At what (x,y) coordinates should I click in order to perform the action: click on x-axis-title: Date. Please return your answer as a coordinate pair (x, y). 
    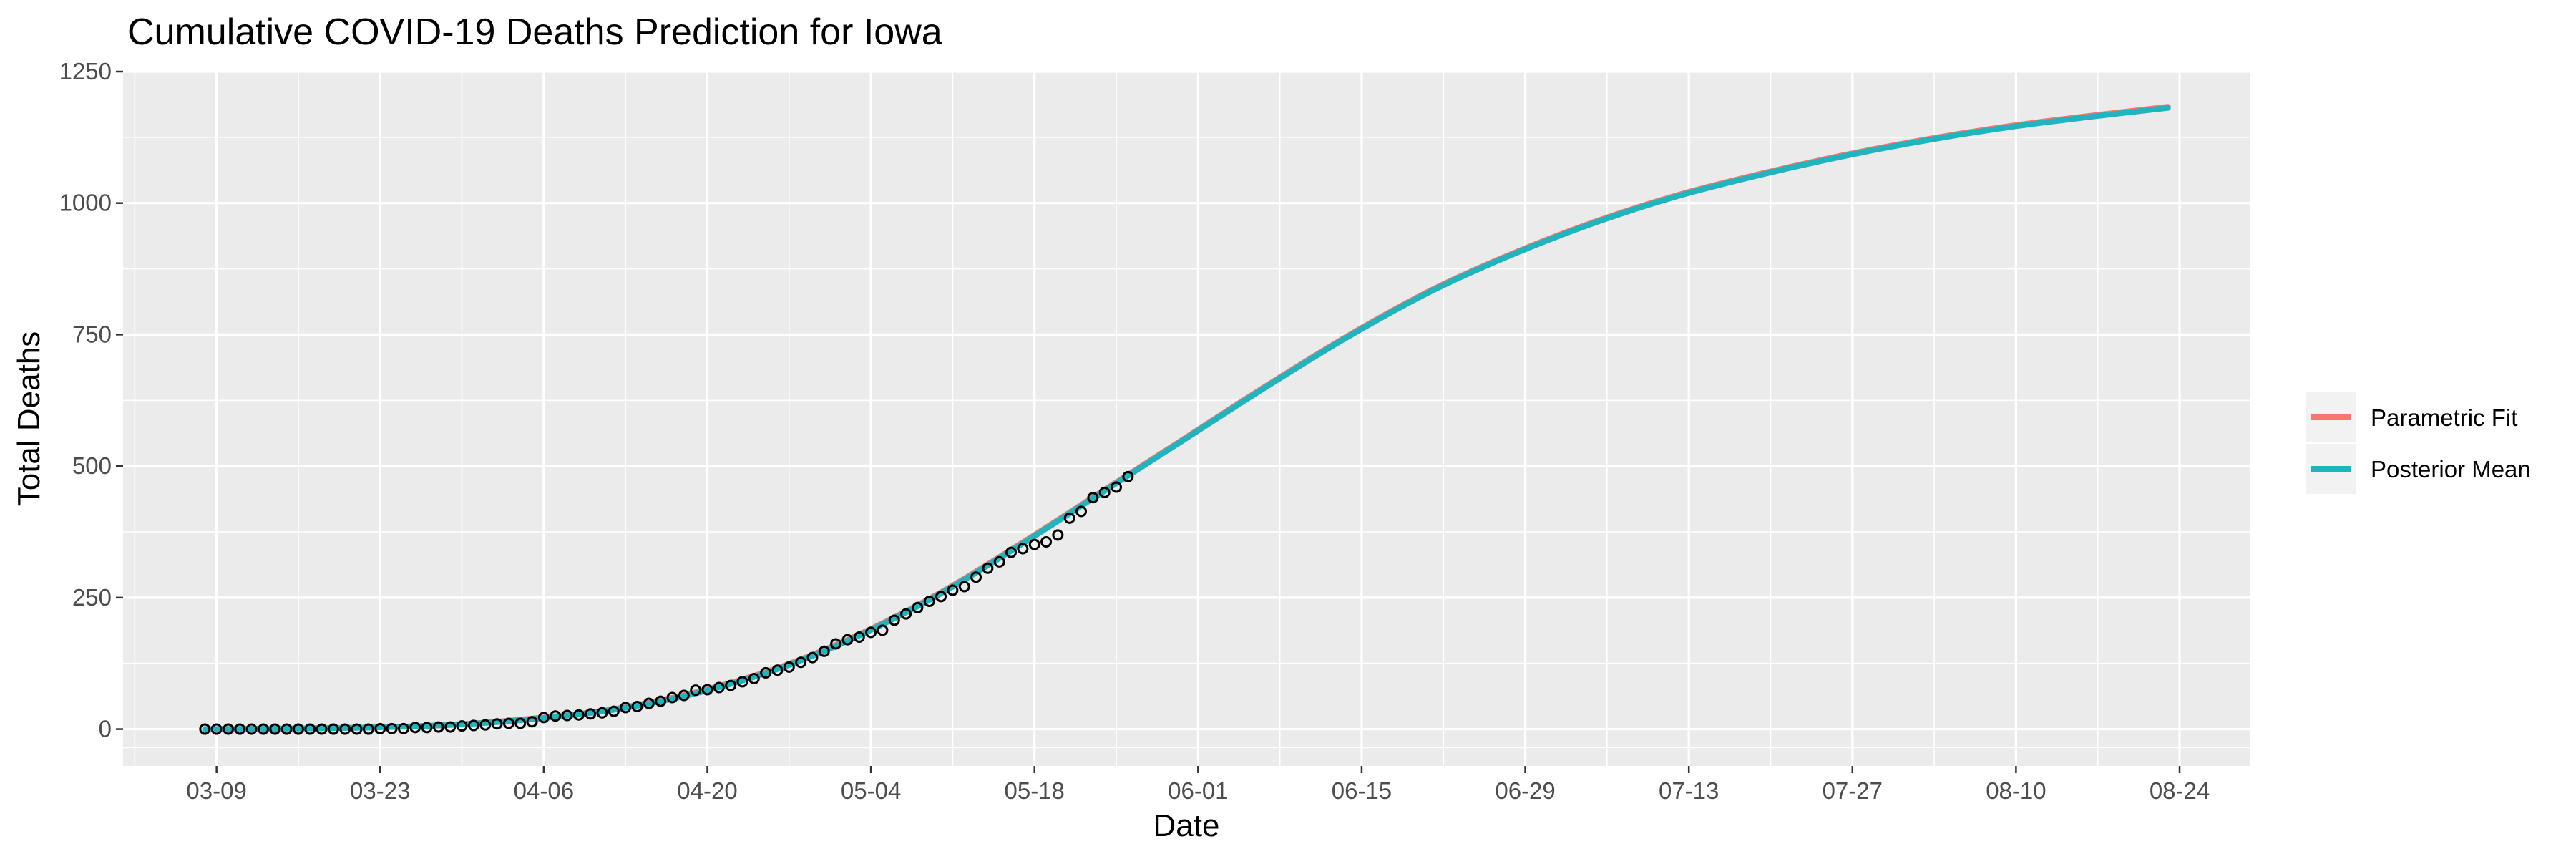
    Looking at the image, I should click on (1186, 825).